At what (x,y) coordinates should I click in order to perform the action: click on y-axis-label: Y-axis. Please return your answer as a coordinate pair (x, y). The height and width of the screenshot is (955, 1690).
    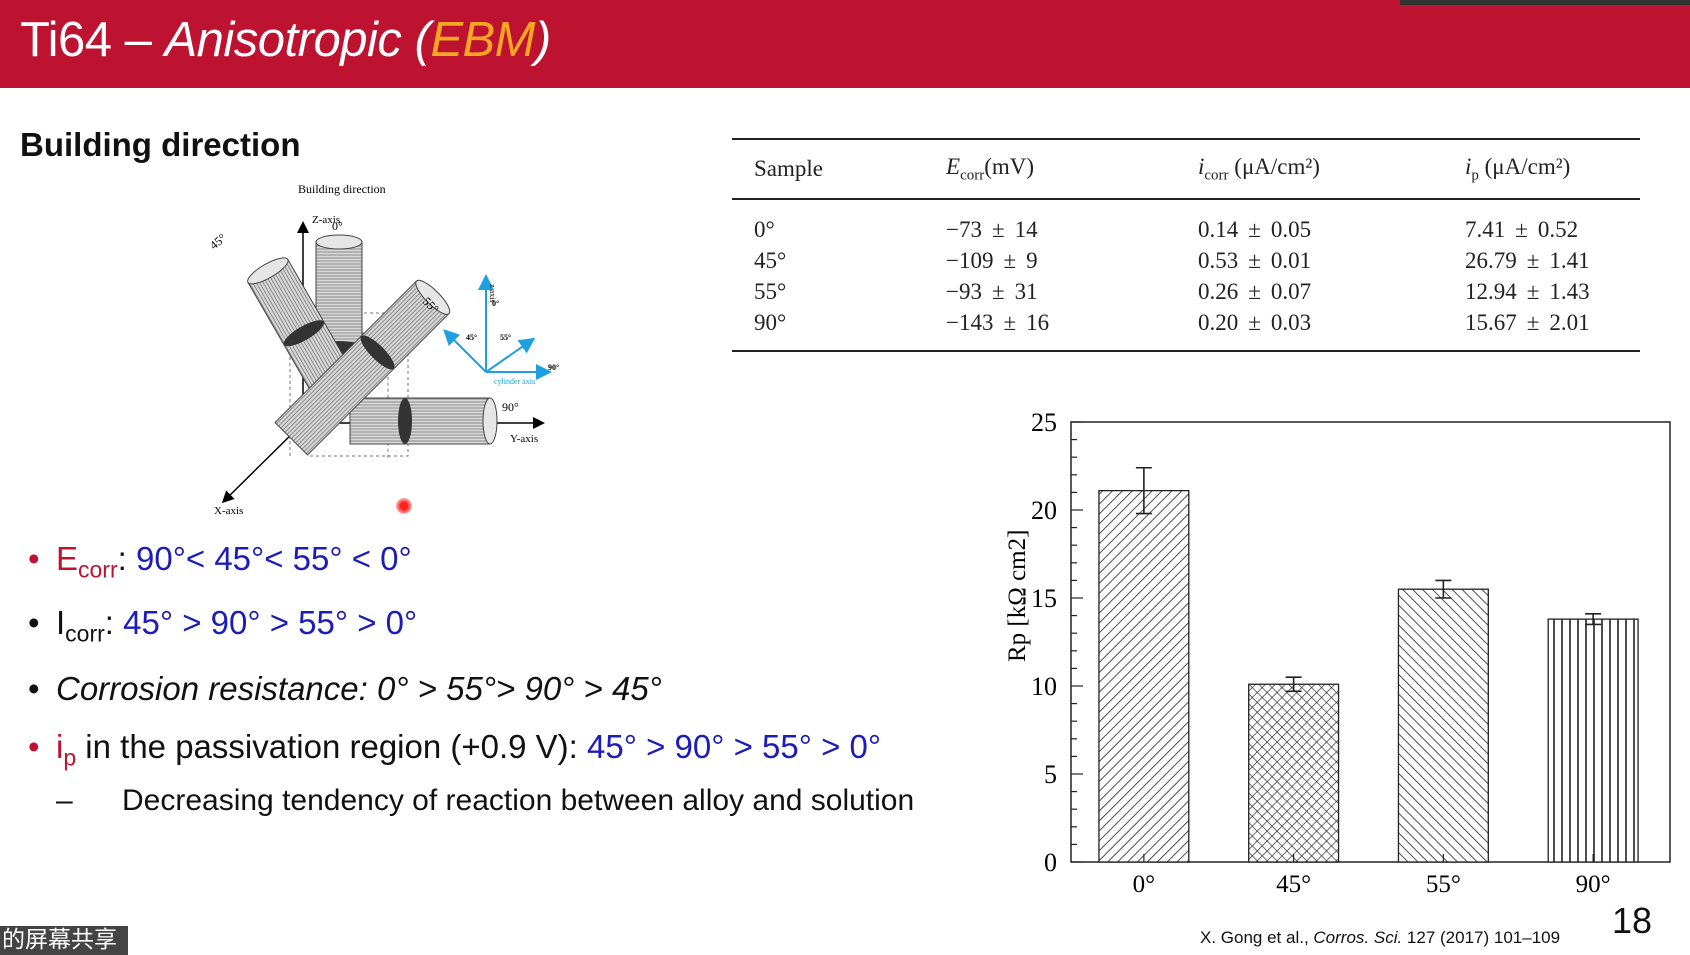
    Looking at the image, I should click on (524, 439).